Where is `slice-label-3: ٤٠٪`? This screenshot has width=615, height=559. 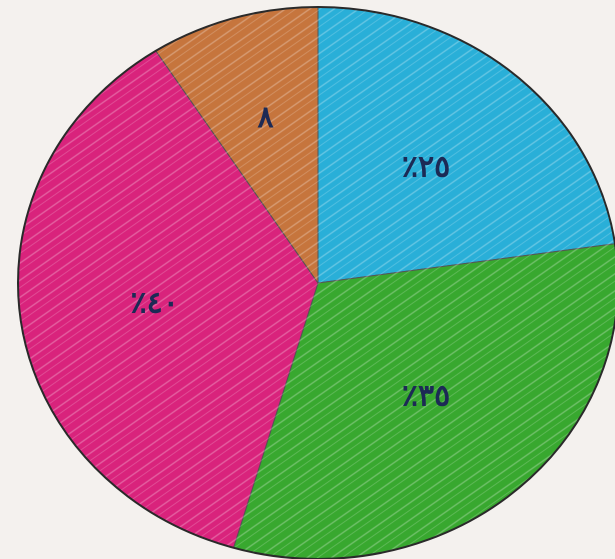
slice-label-3: ٤٠٪ is located at coordinates (155, 303).